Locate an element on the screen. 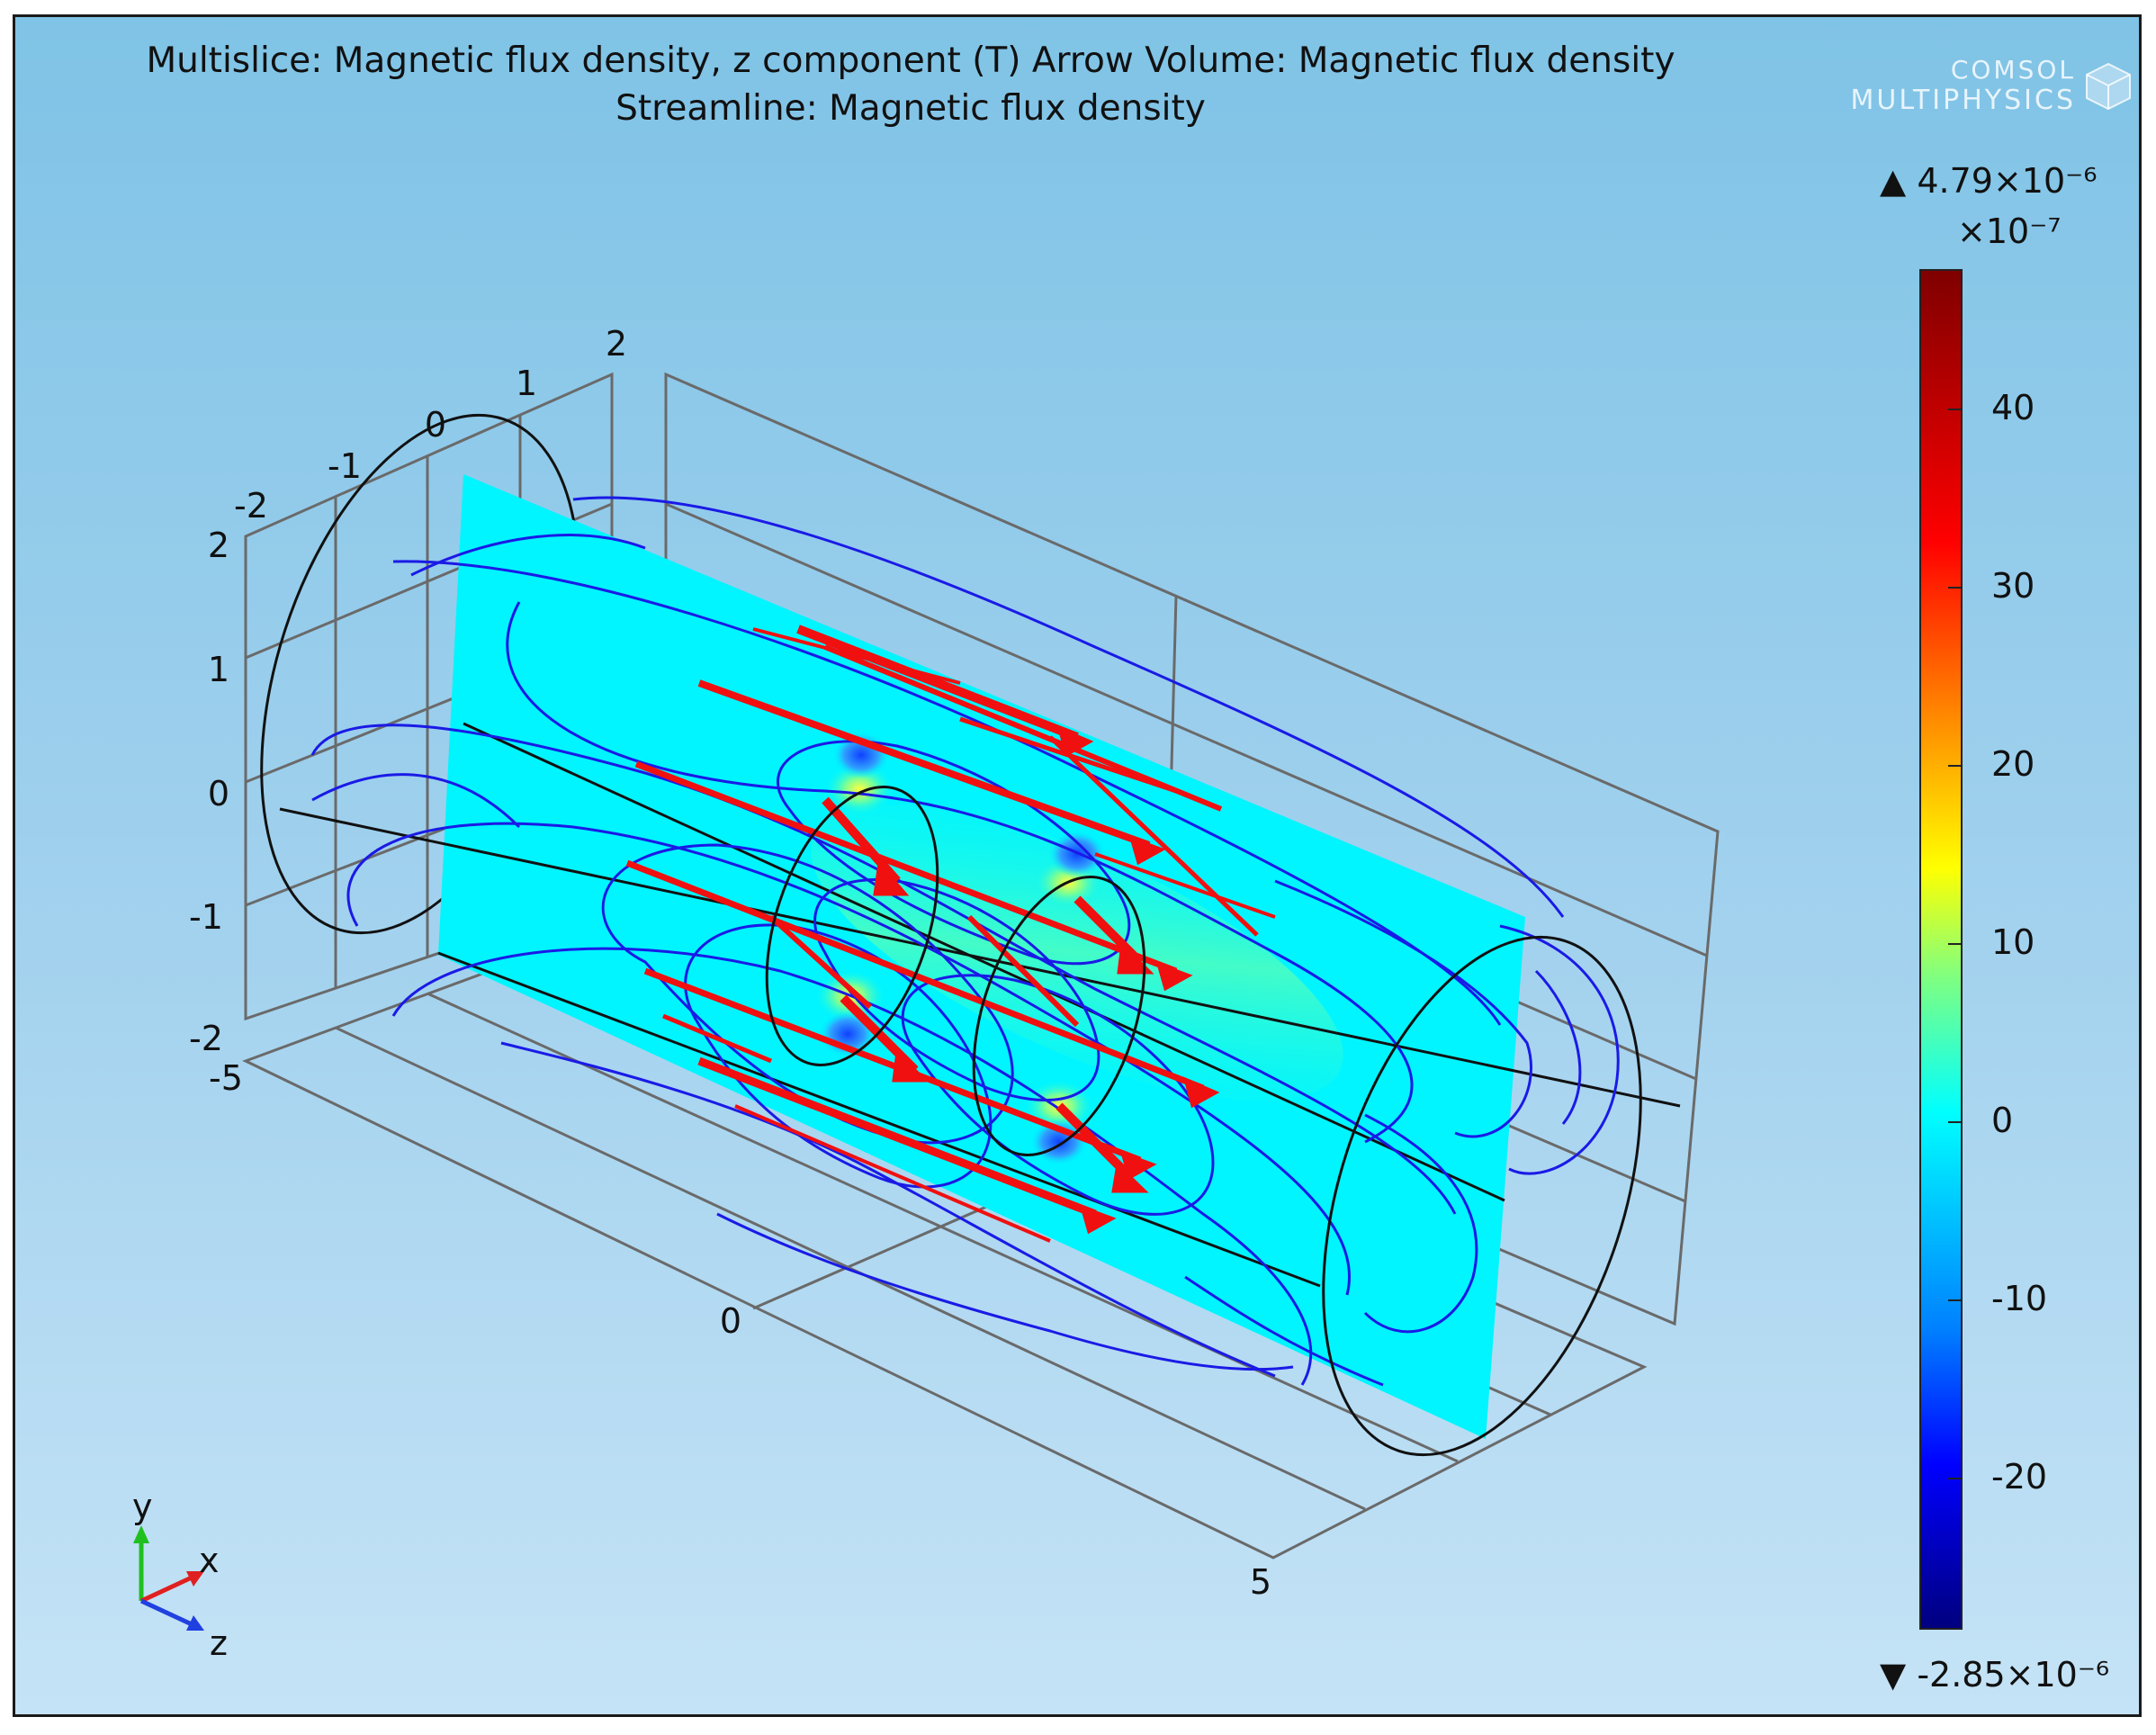  colorbar-tick-label: 30 is located at coordinates (2013, 586).